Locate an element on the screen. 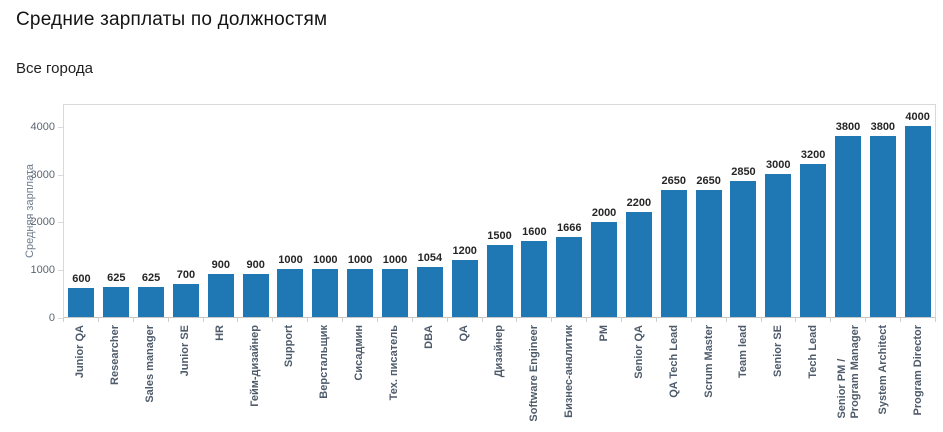 This screenshot has width=943, height=432. x-tick-label: HR is located at coordinates (219, 333).